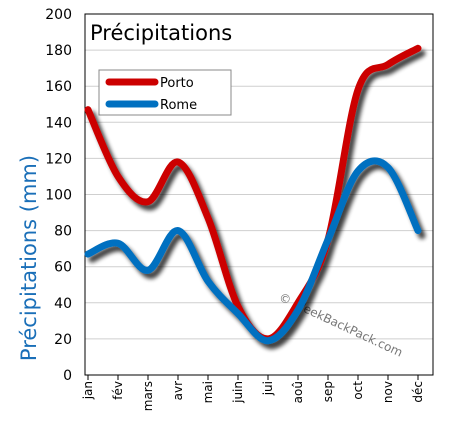  Describe the element at coordinates (88, 390) in the screenshot. I see `x-tick-label: jan` at that location.